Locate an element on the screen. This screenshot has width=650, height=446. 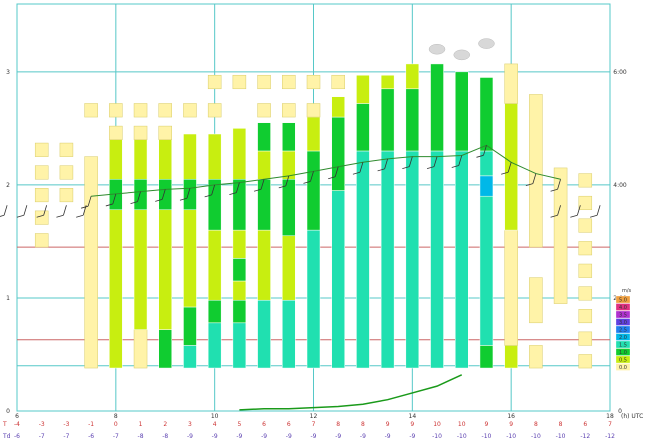
cloud-marker is located at coordinates (461, 55).